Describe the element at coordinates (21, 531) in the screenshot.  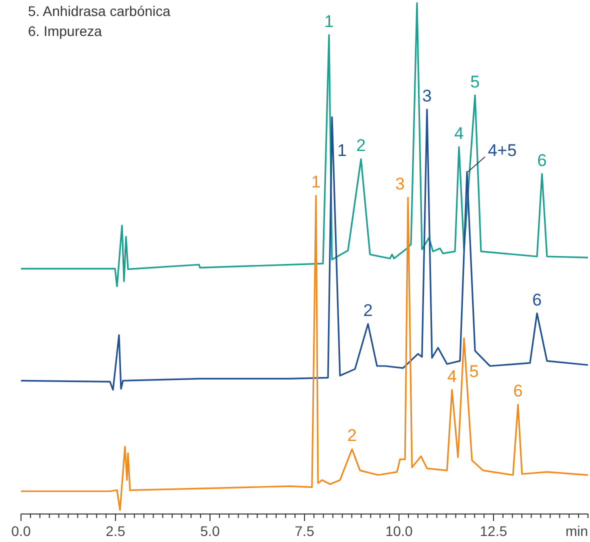
I see `x-tick-label: 0.0` at that location.